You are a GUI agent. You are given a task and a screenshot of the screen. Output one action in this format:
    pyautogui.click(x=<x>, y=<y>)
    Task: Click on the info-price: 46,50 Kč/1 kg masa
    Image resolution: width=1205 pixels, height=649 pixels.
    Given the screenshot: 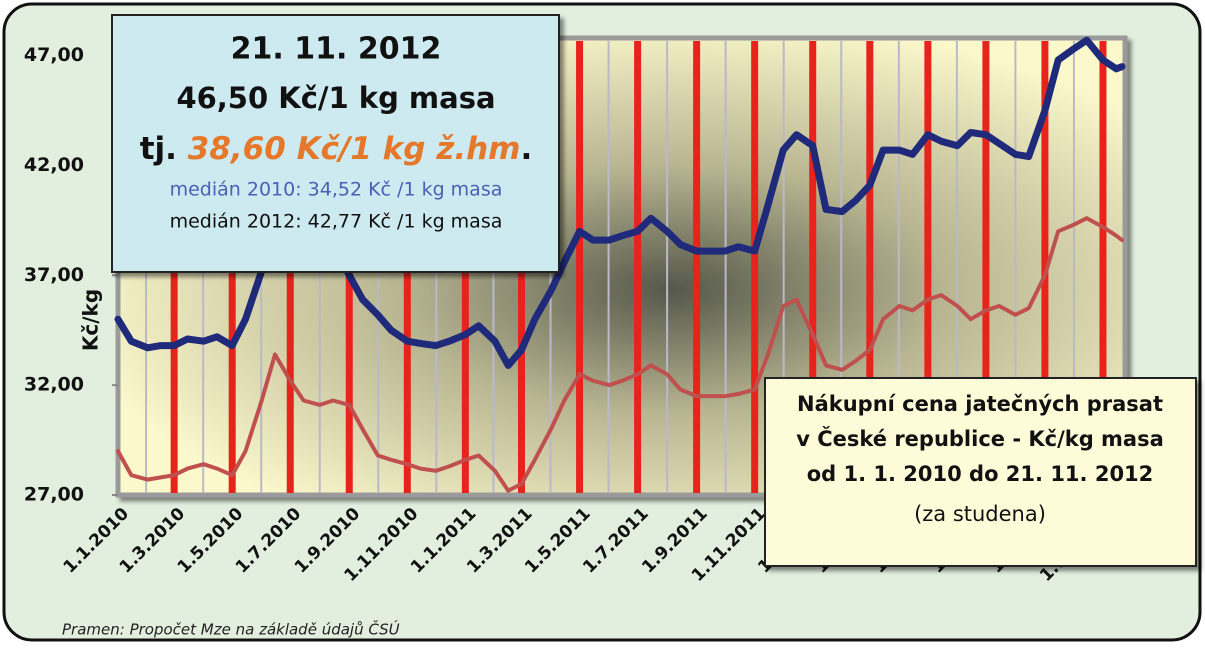 What is the action you would take?
    pyautogui.click(x=335, y=98)
    